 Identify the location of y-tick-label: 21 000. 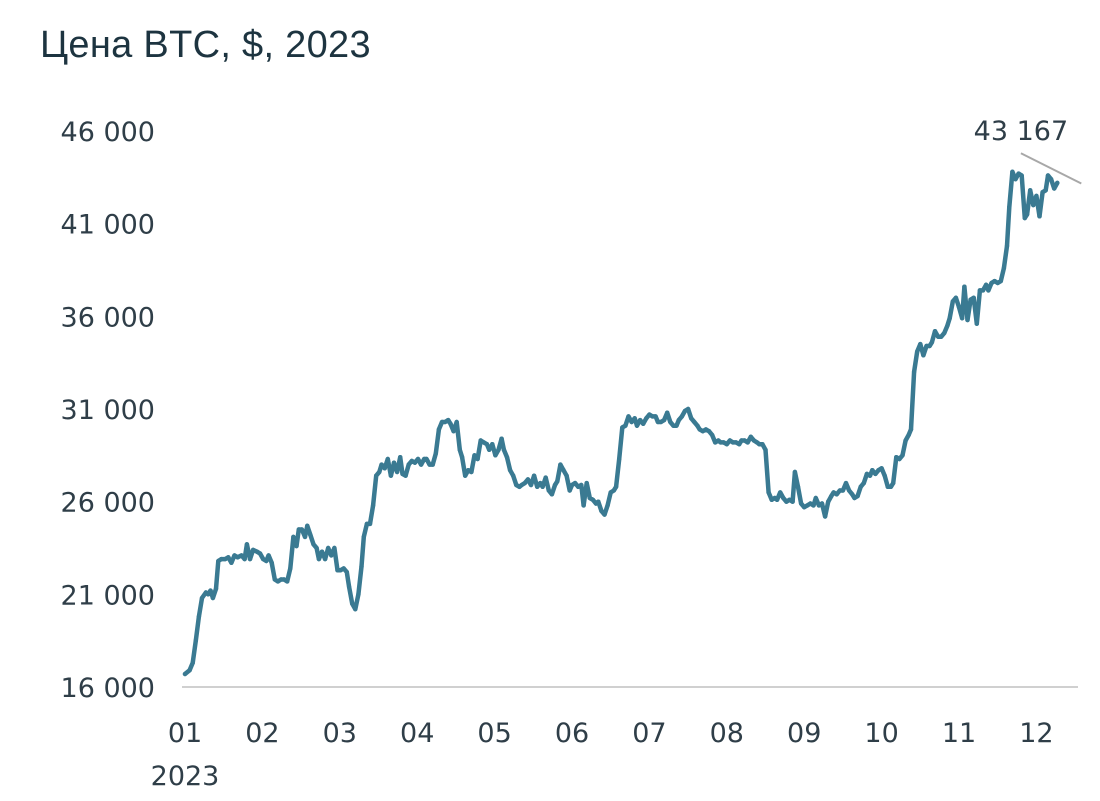
(108, 595).